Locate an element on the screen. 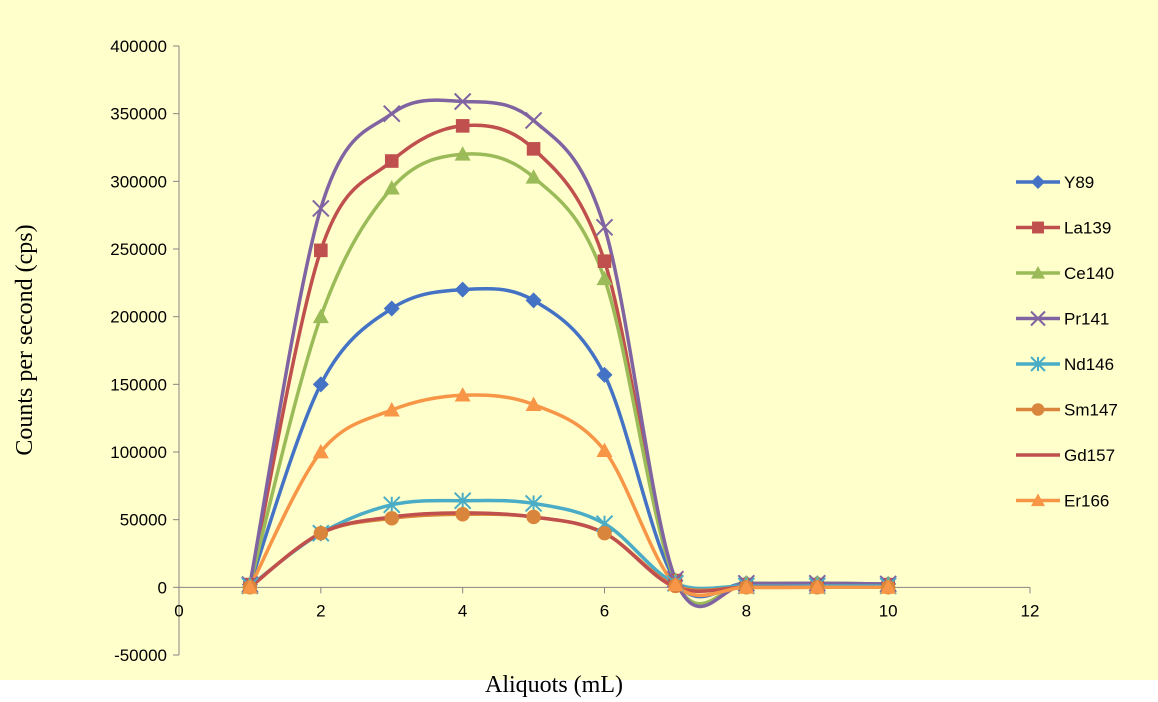 The image size is (1158, 702). legend-marker-y89 is located at coordinates (1038, 182).